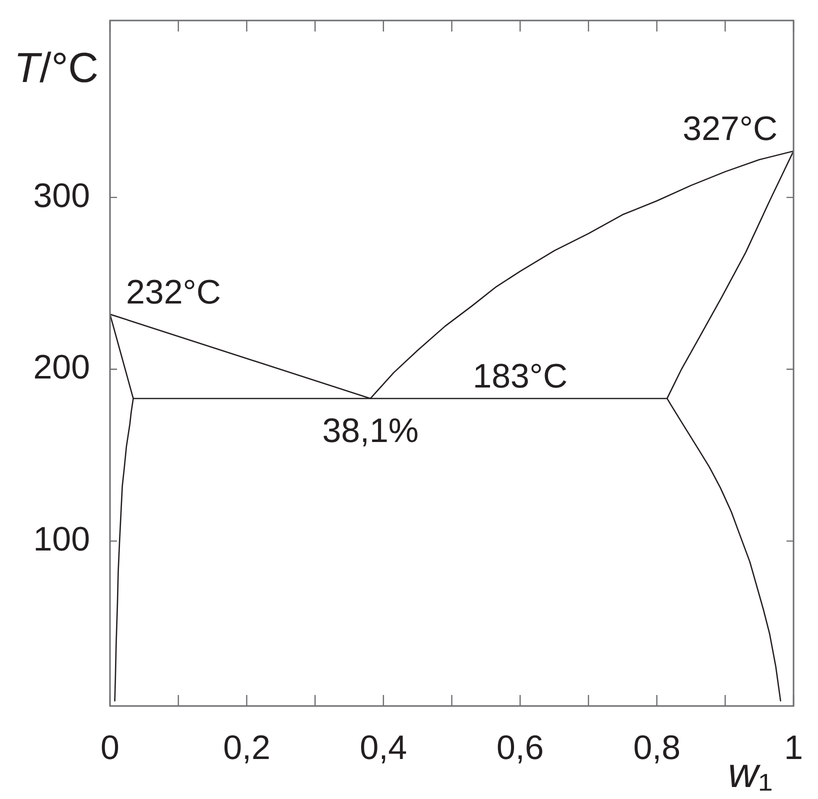  Describe the element at coordinates (56, 67) in the screenshot. I see `y-axis-title: T/°C` at that location.